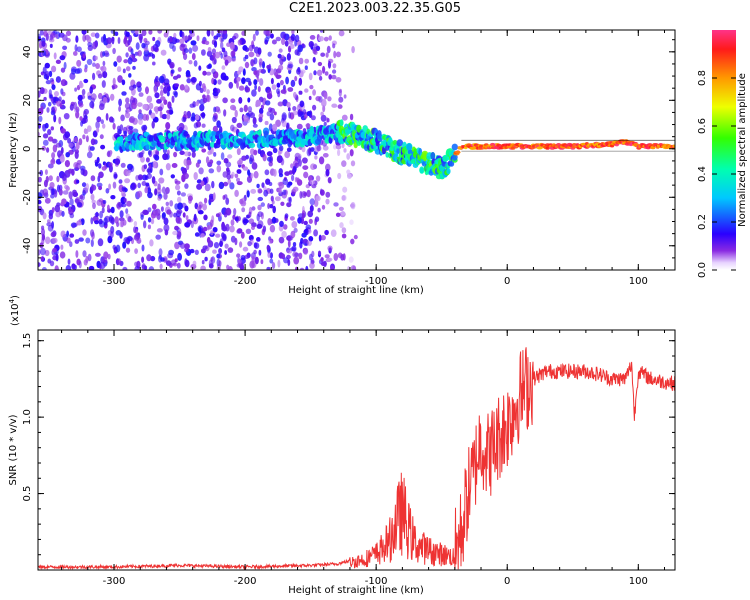 The width and height of the screenshot is (750, 600). Describe the element at coordinates (114, 581) in the screenshot. I see `x-tick-label: -300` at that location.